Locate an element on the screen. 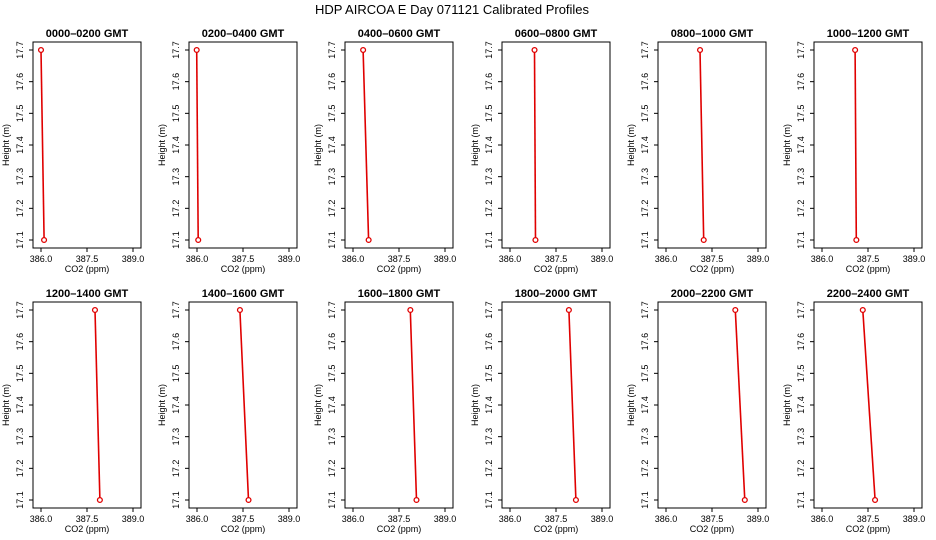  panel-title: 0800–1000 GMT is located at coordinates (712, 34).